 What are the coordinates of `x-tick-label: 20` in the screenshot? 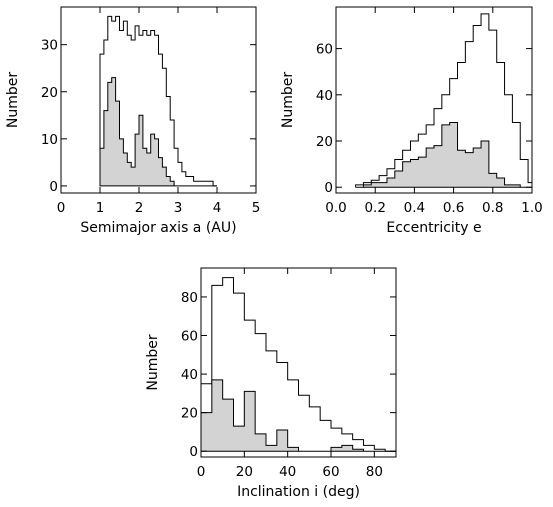 It's located at (244, 472).